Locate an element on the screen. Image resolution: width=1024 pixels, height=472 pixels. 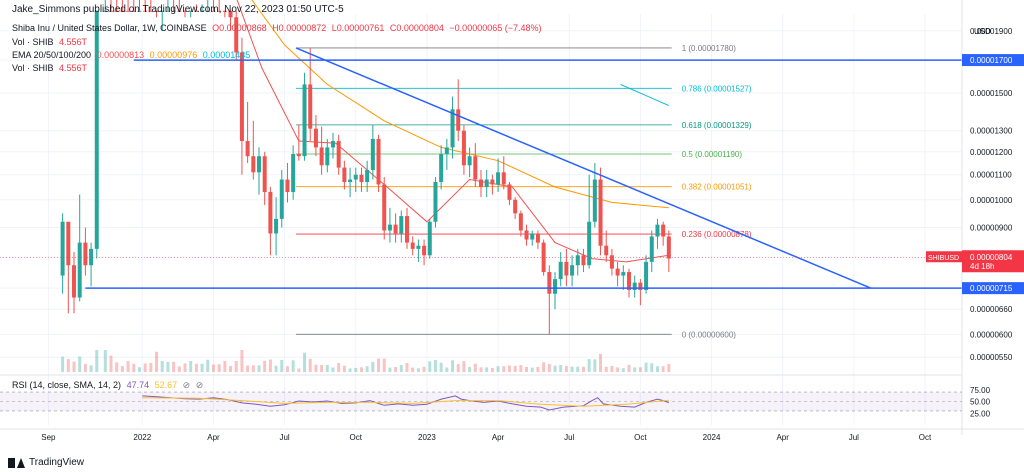
hide-indicator-icon-2: ⊘ is located at coordinates (199, 385).